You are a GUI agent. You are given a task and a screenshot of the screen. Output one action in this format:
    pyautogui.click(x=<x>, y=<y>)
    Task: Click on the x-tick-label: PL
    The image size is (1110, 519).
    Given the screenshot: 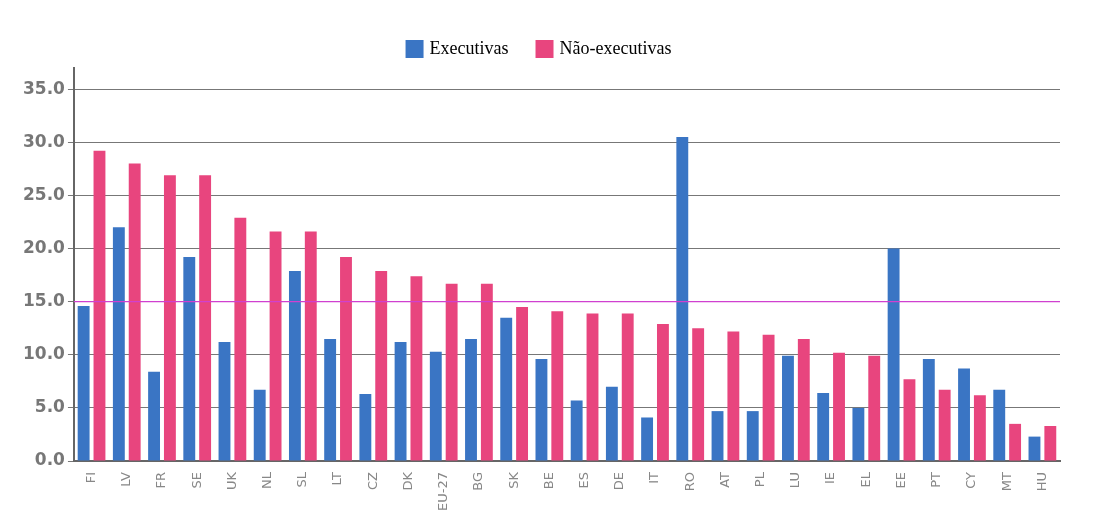 What is the action you would take?
    pyautogui.click(x=760, y=479)
    